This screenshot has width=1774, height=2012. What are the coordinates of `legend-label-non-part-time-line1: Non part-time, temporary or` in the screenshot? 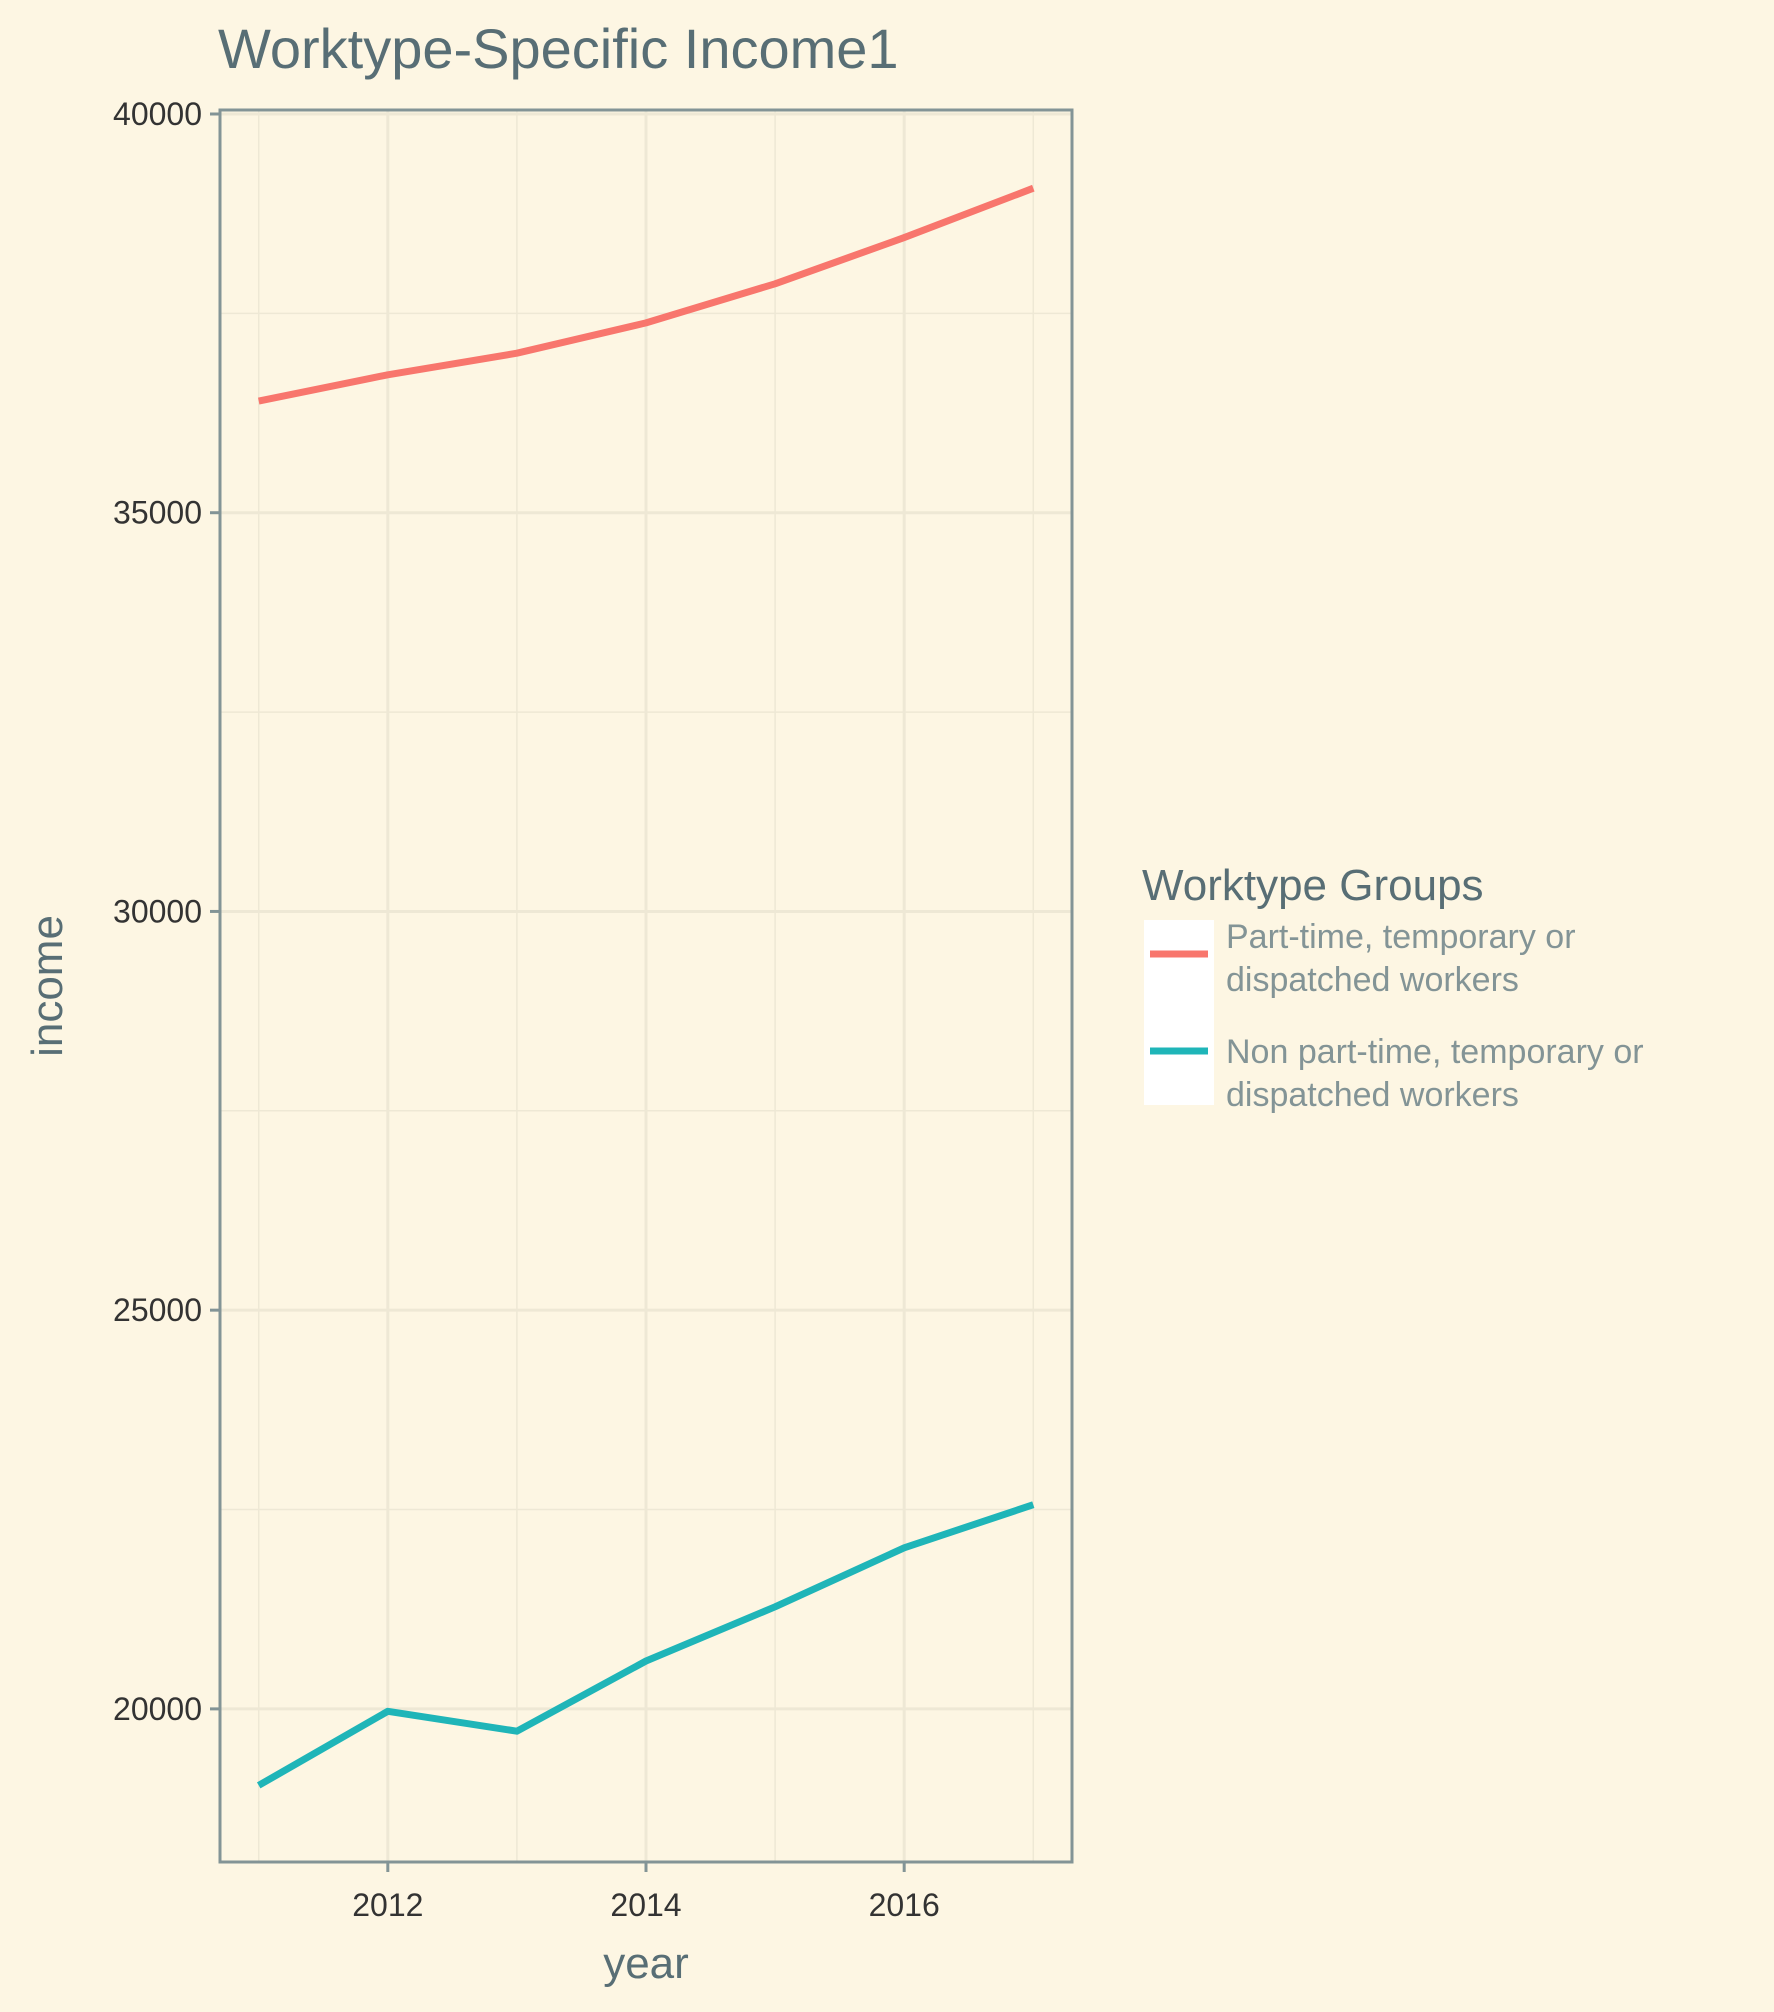 It's located at (1435, 1052).